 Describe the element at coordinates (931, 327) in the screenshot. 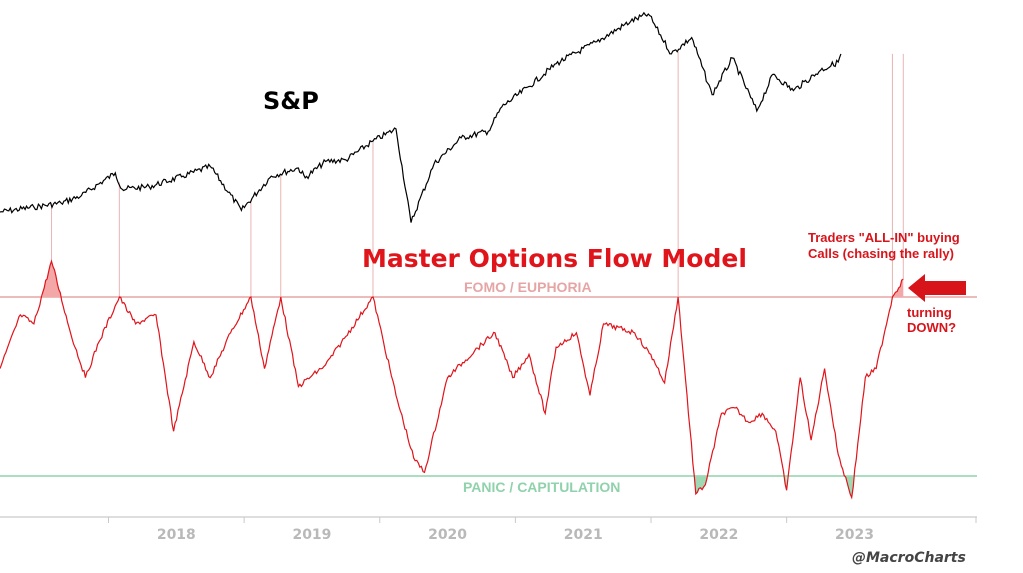

I see `turning-annotation-line2: DOWN?` at that location.